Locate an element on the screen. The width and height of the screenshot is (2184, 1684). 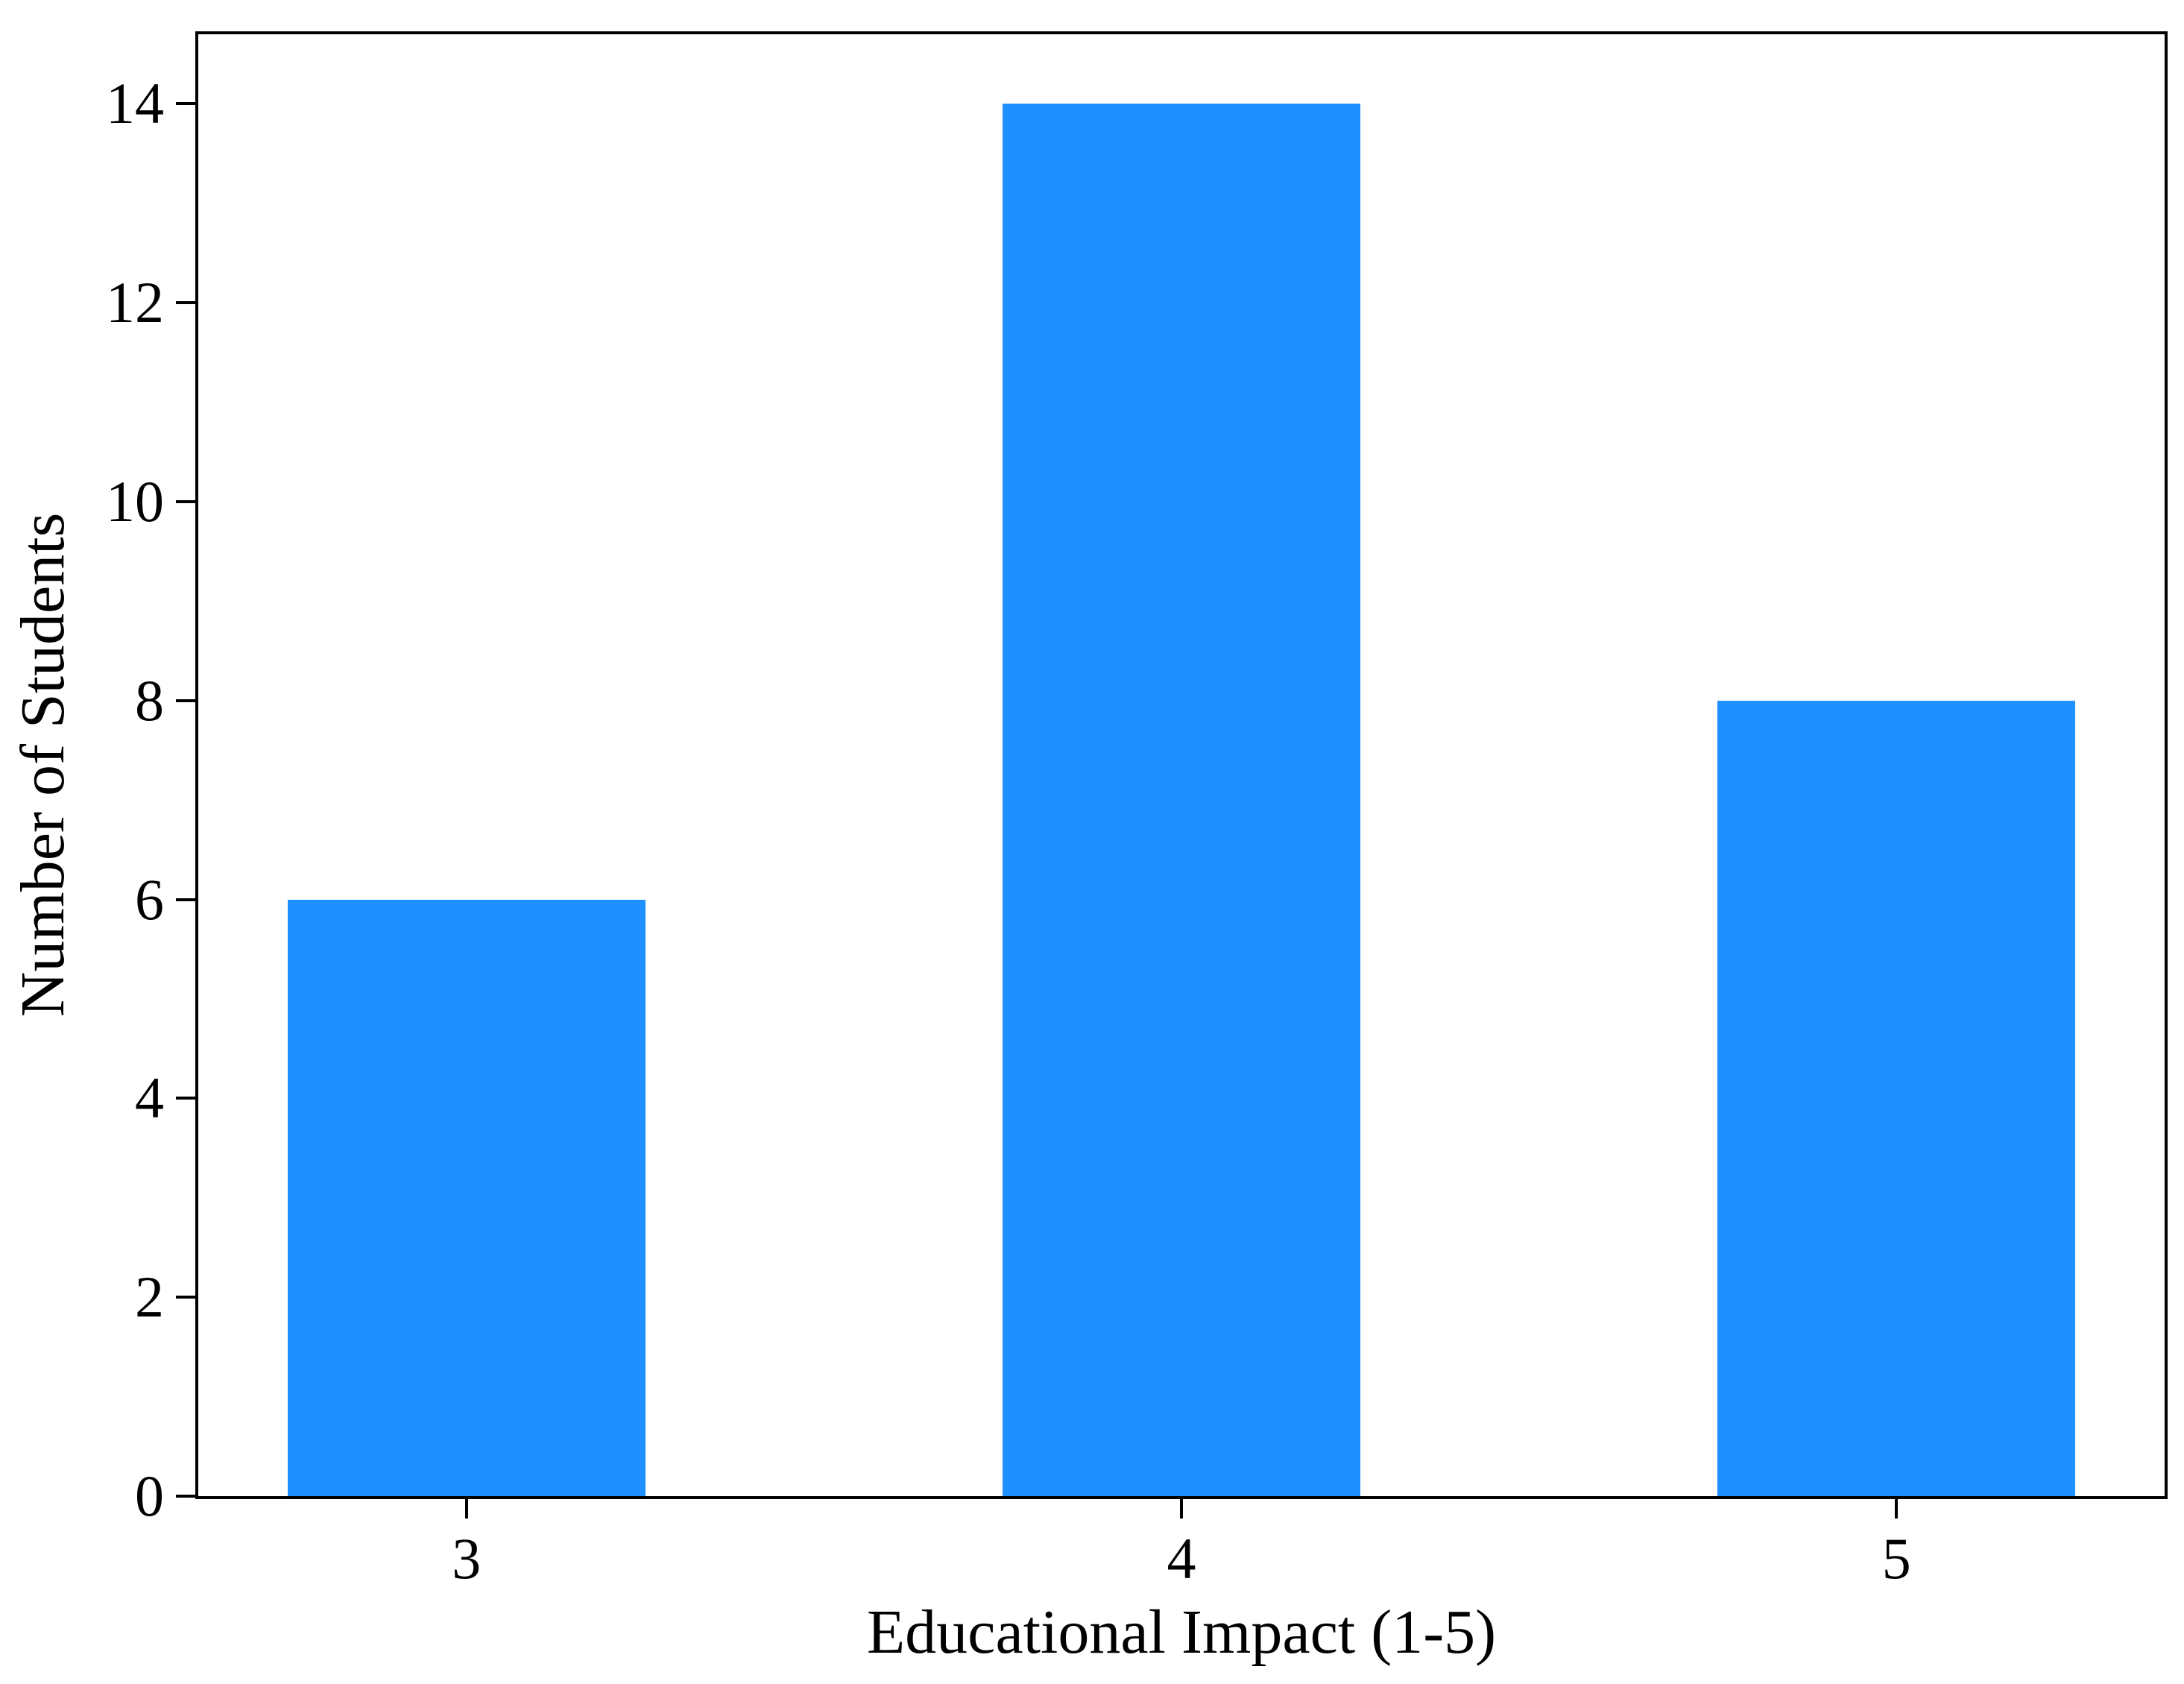
y-tick-label-8: 8 is located at coordinates (149, 700).